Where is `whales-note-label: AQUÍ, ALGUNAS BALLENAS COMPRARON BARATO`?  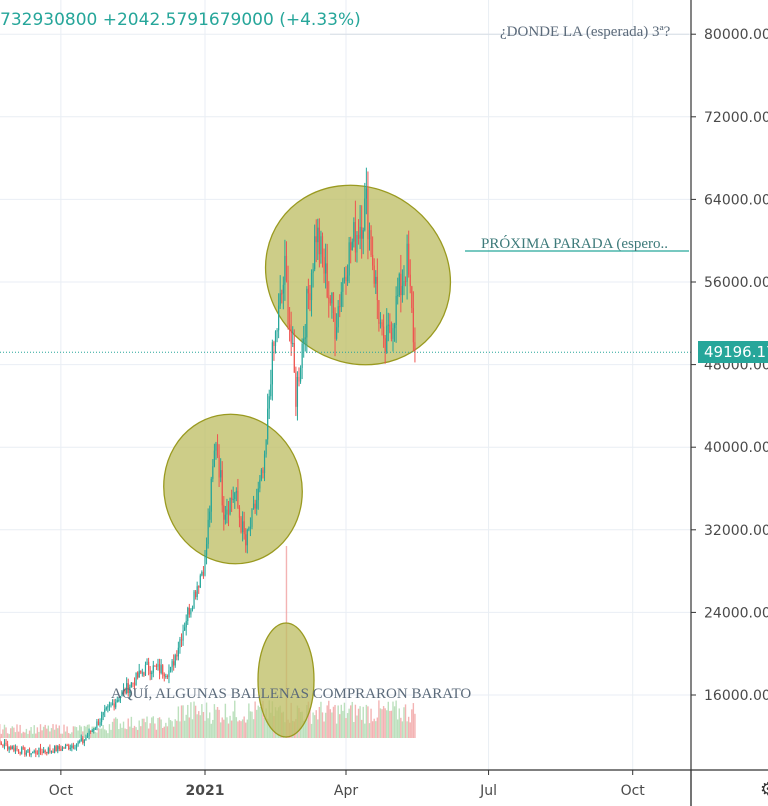 whales-note-label: AQUÍ, ALGUNAS BALLENAS COMPRARON BARATO is located at coordinates (291, 694).